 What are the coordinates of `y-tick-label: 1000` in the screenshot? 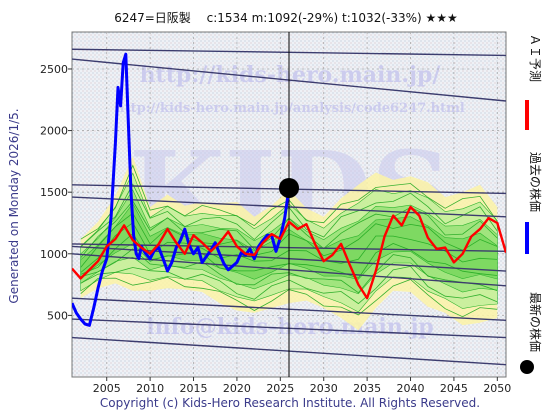 It's located at (54, 254).